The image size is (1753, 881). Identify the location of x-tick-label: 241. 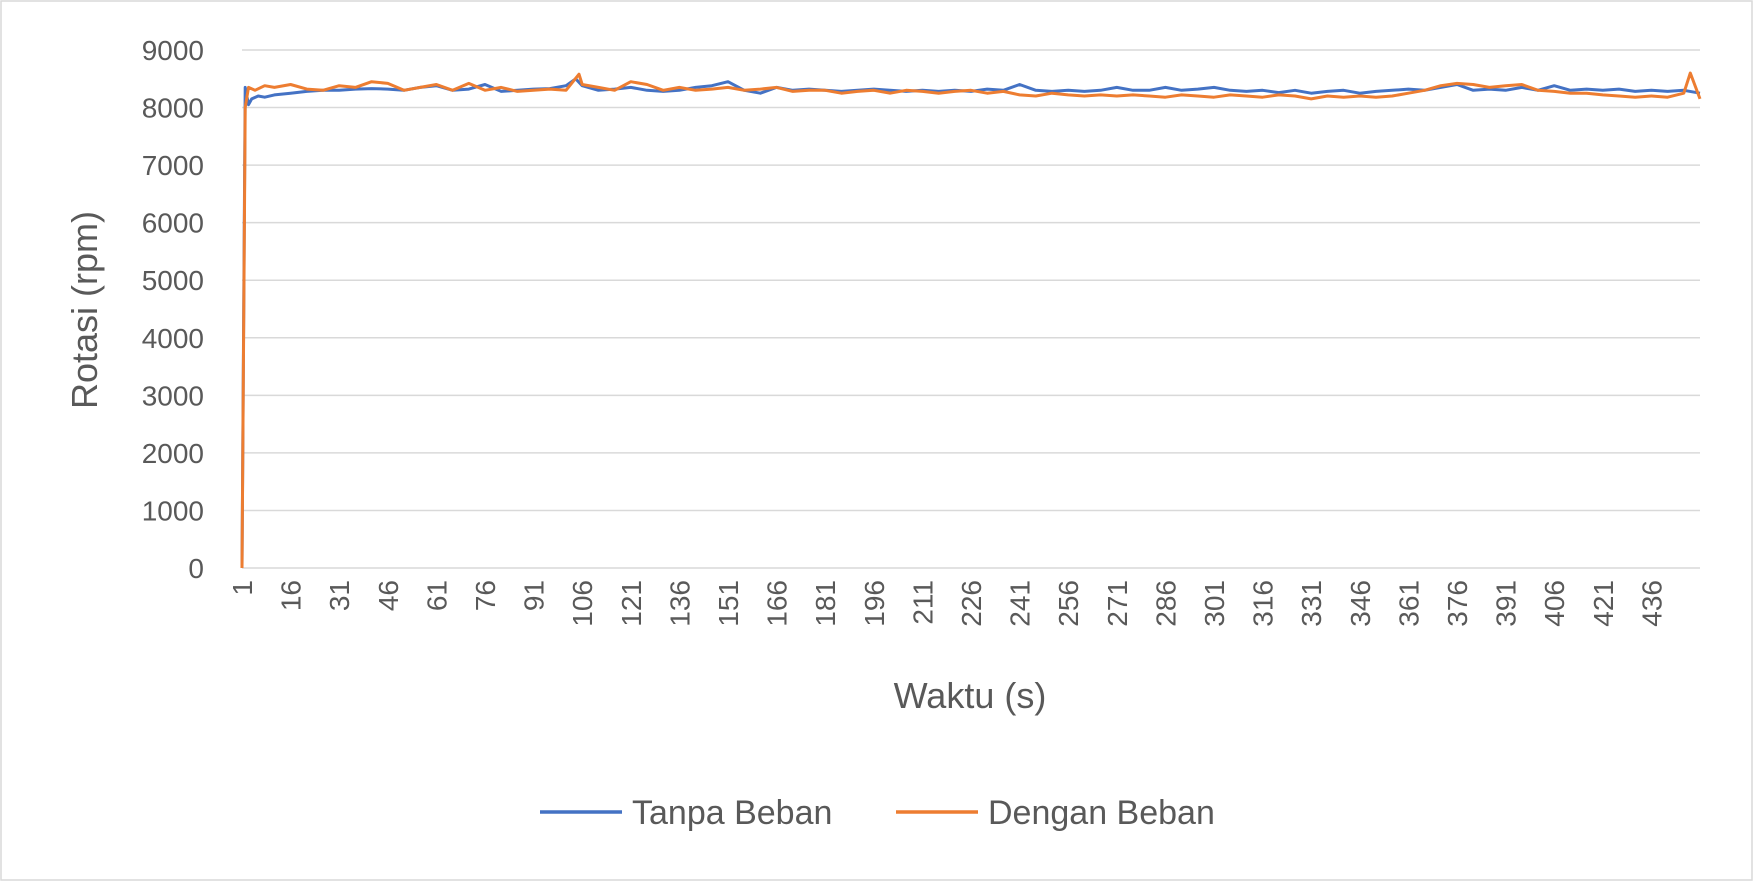
(1020, 603).